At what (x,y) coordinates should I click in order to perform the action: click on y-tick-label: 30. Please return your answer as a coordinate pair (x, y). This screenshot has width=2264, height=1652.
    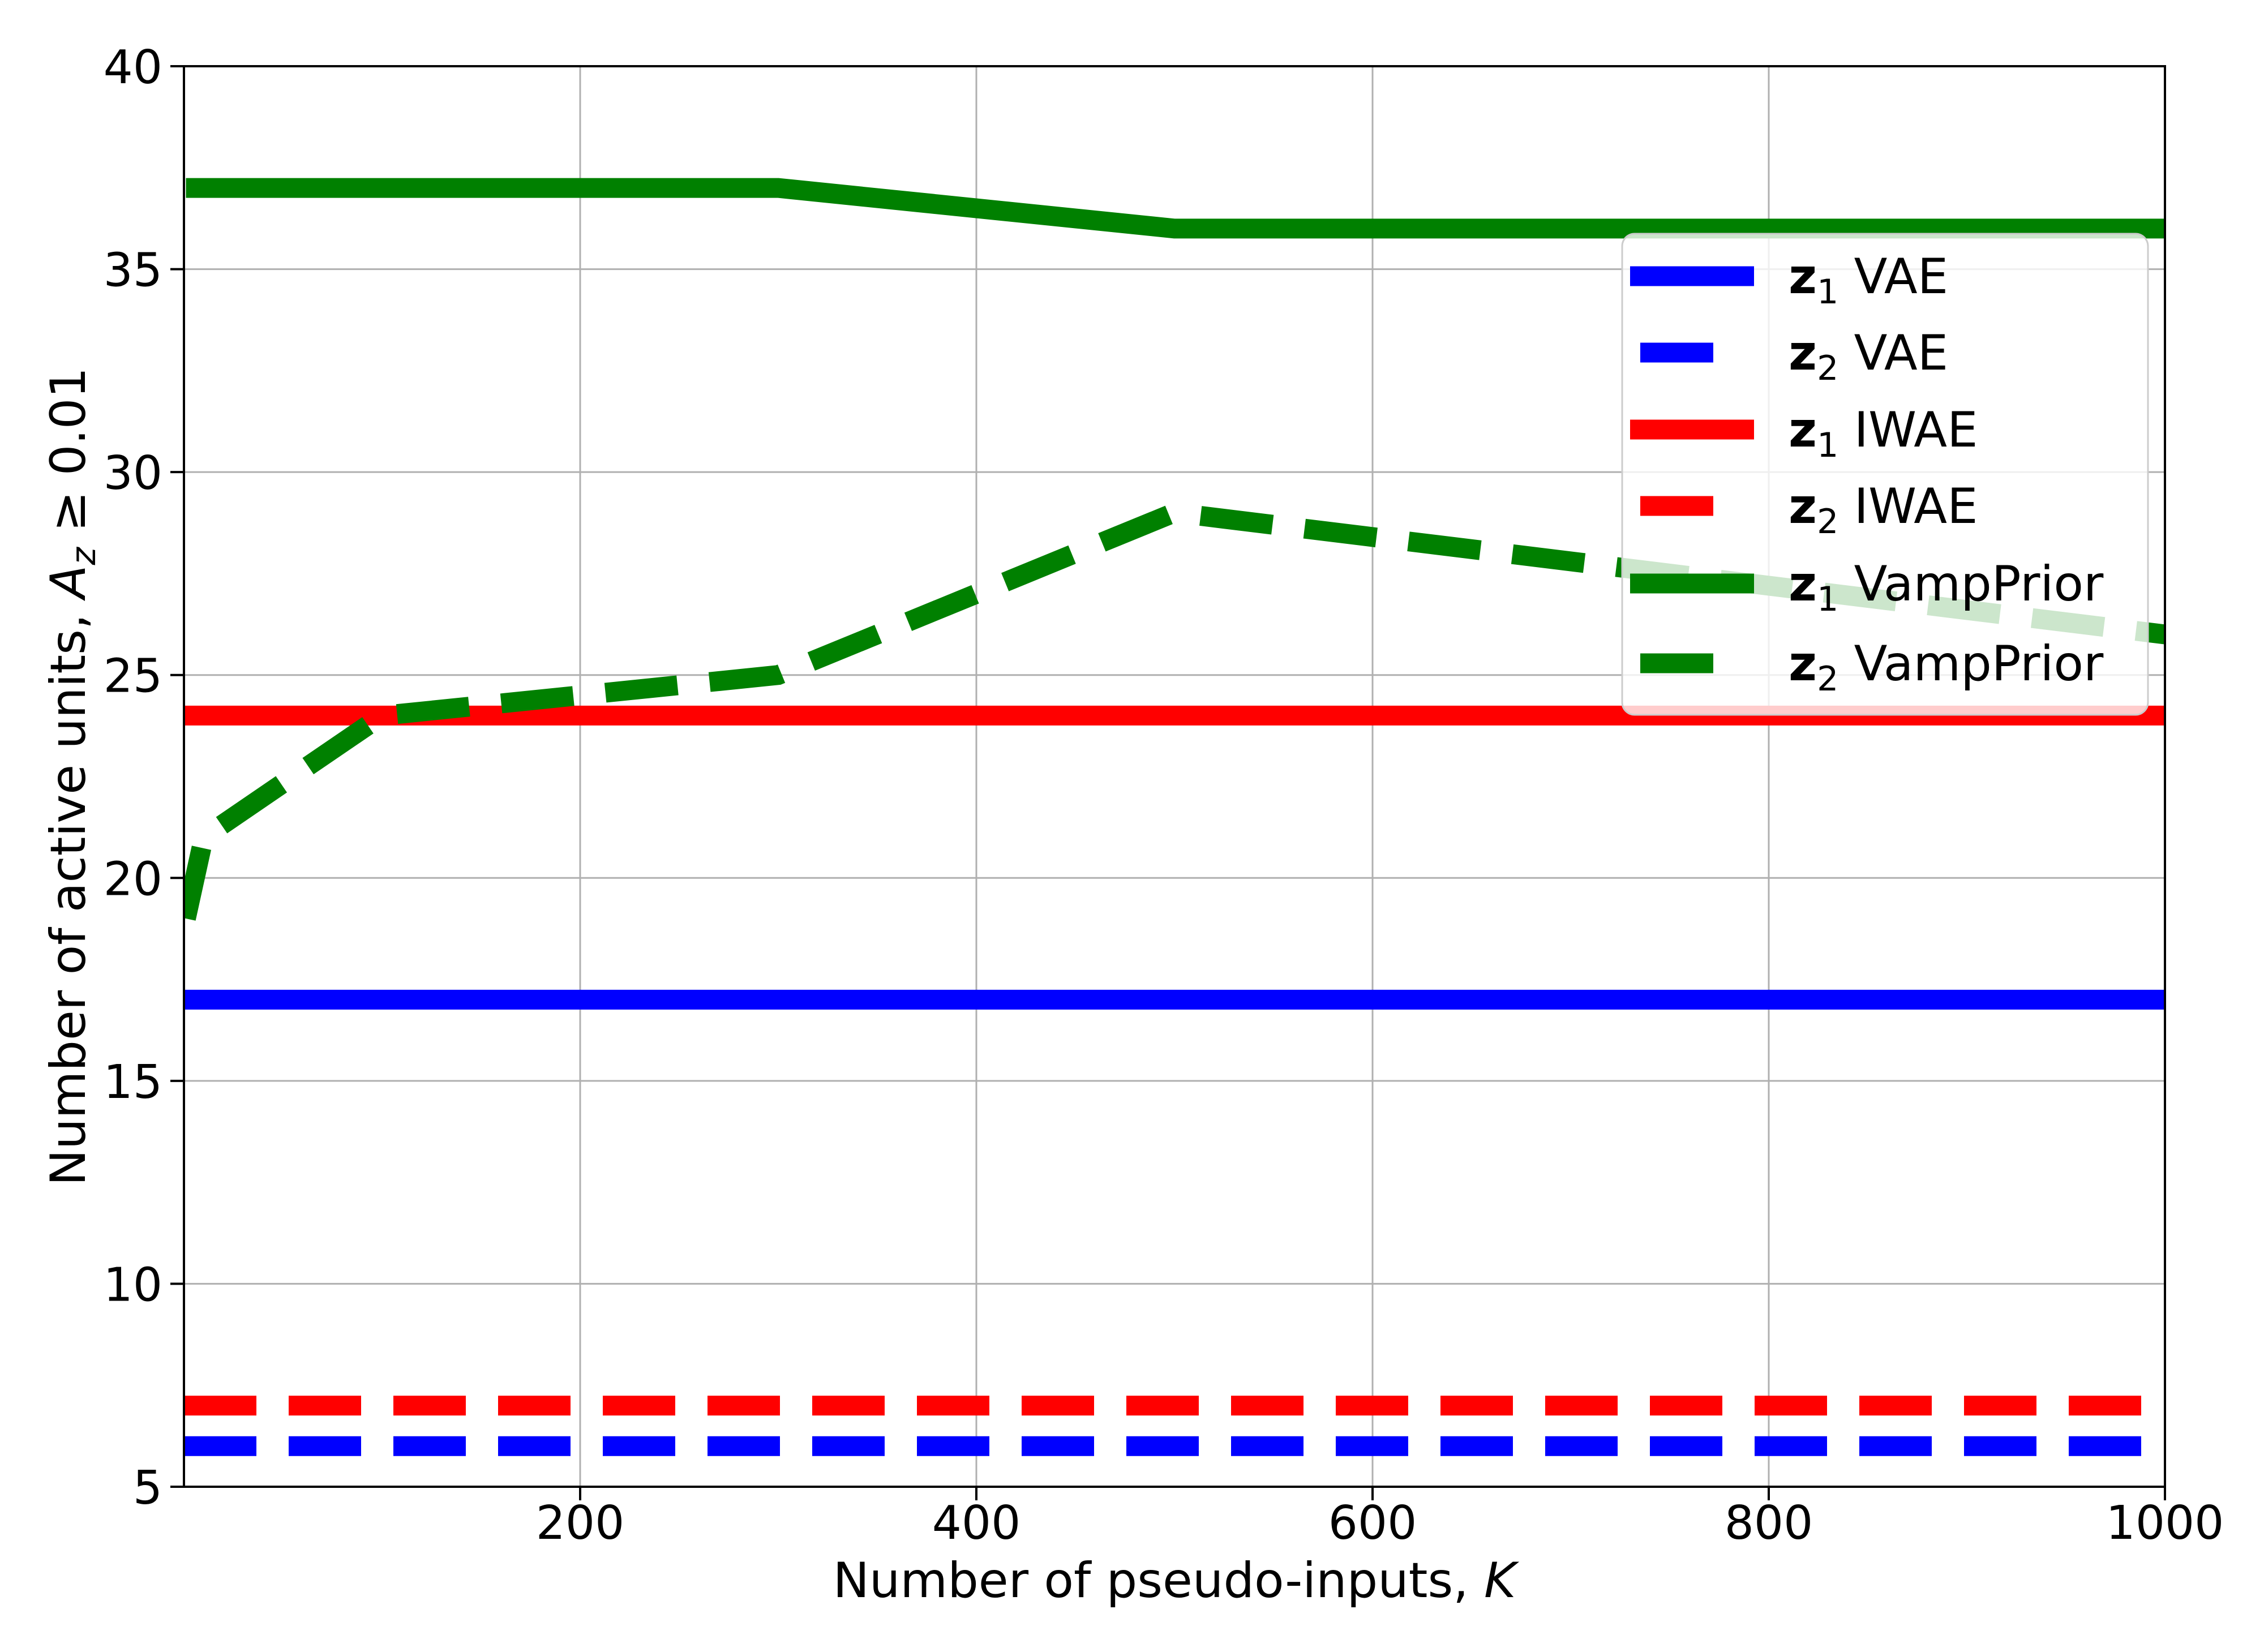
    Looking at the image, I should click on (133, 473).